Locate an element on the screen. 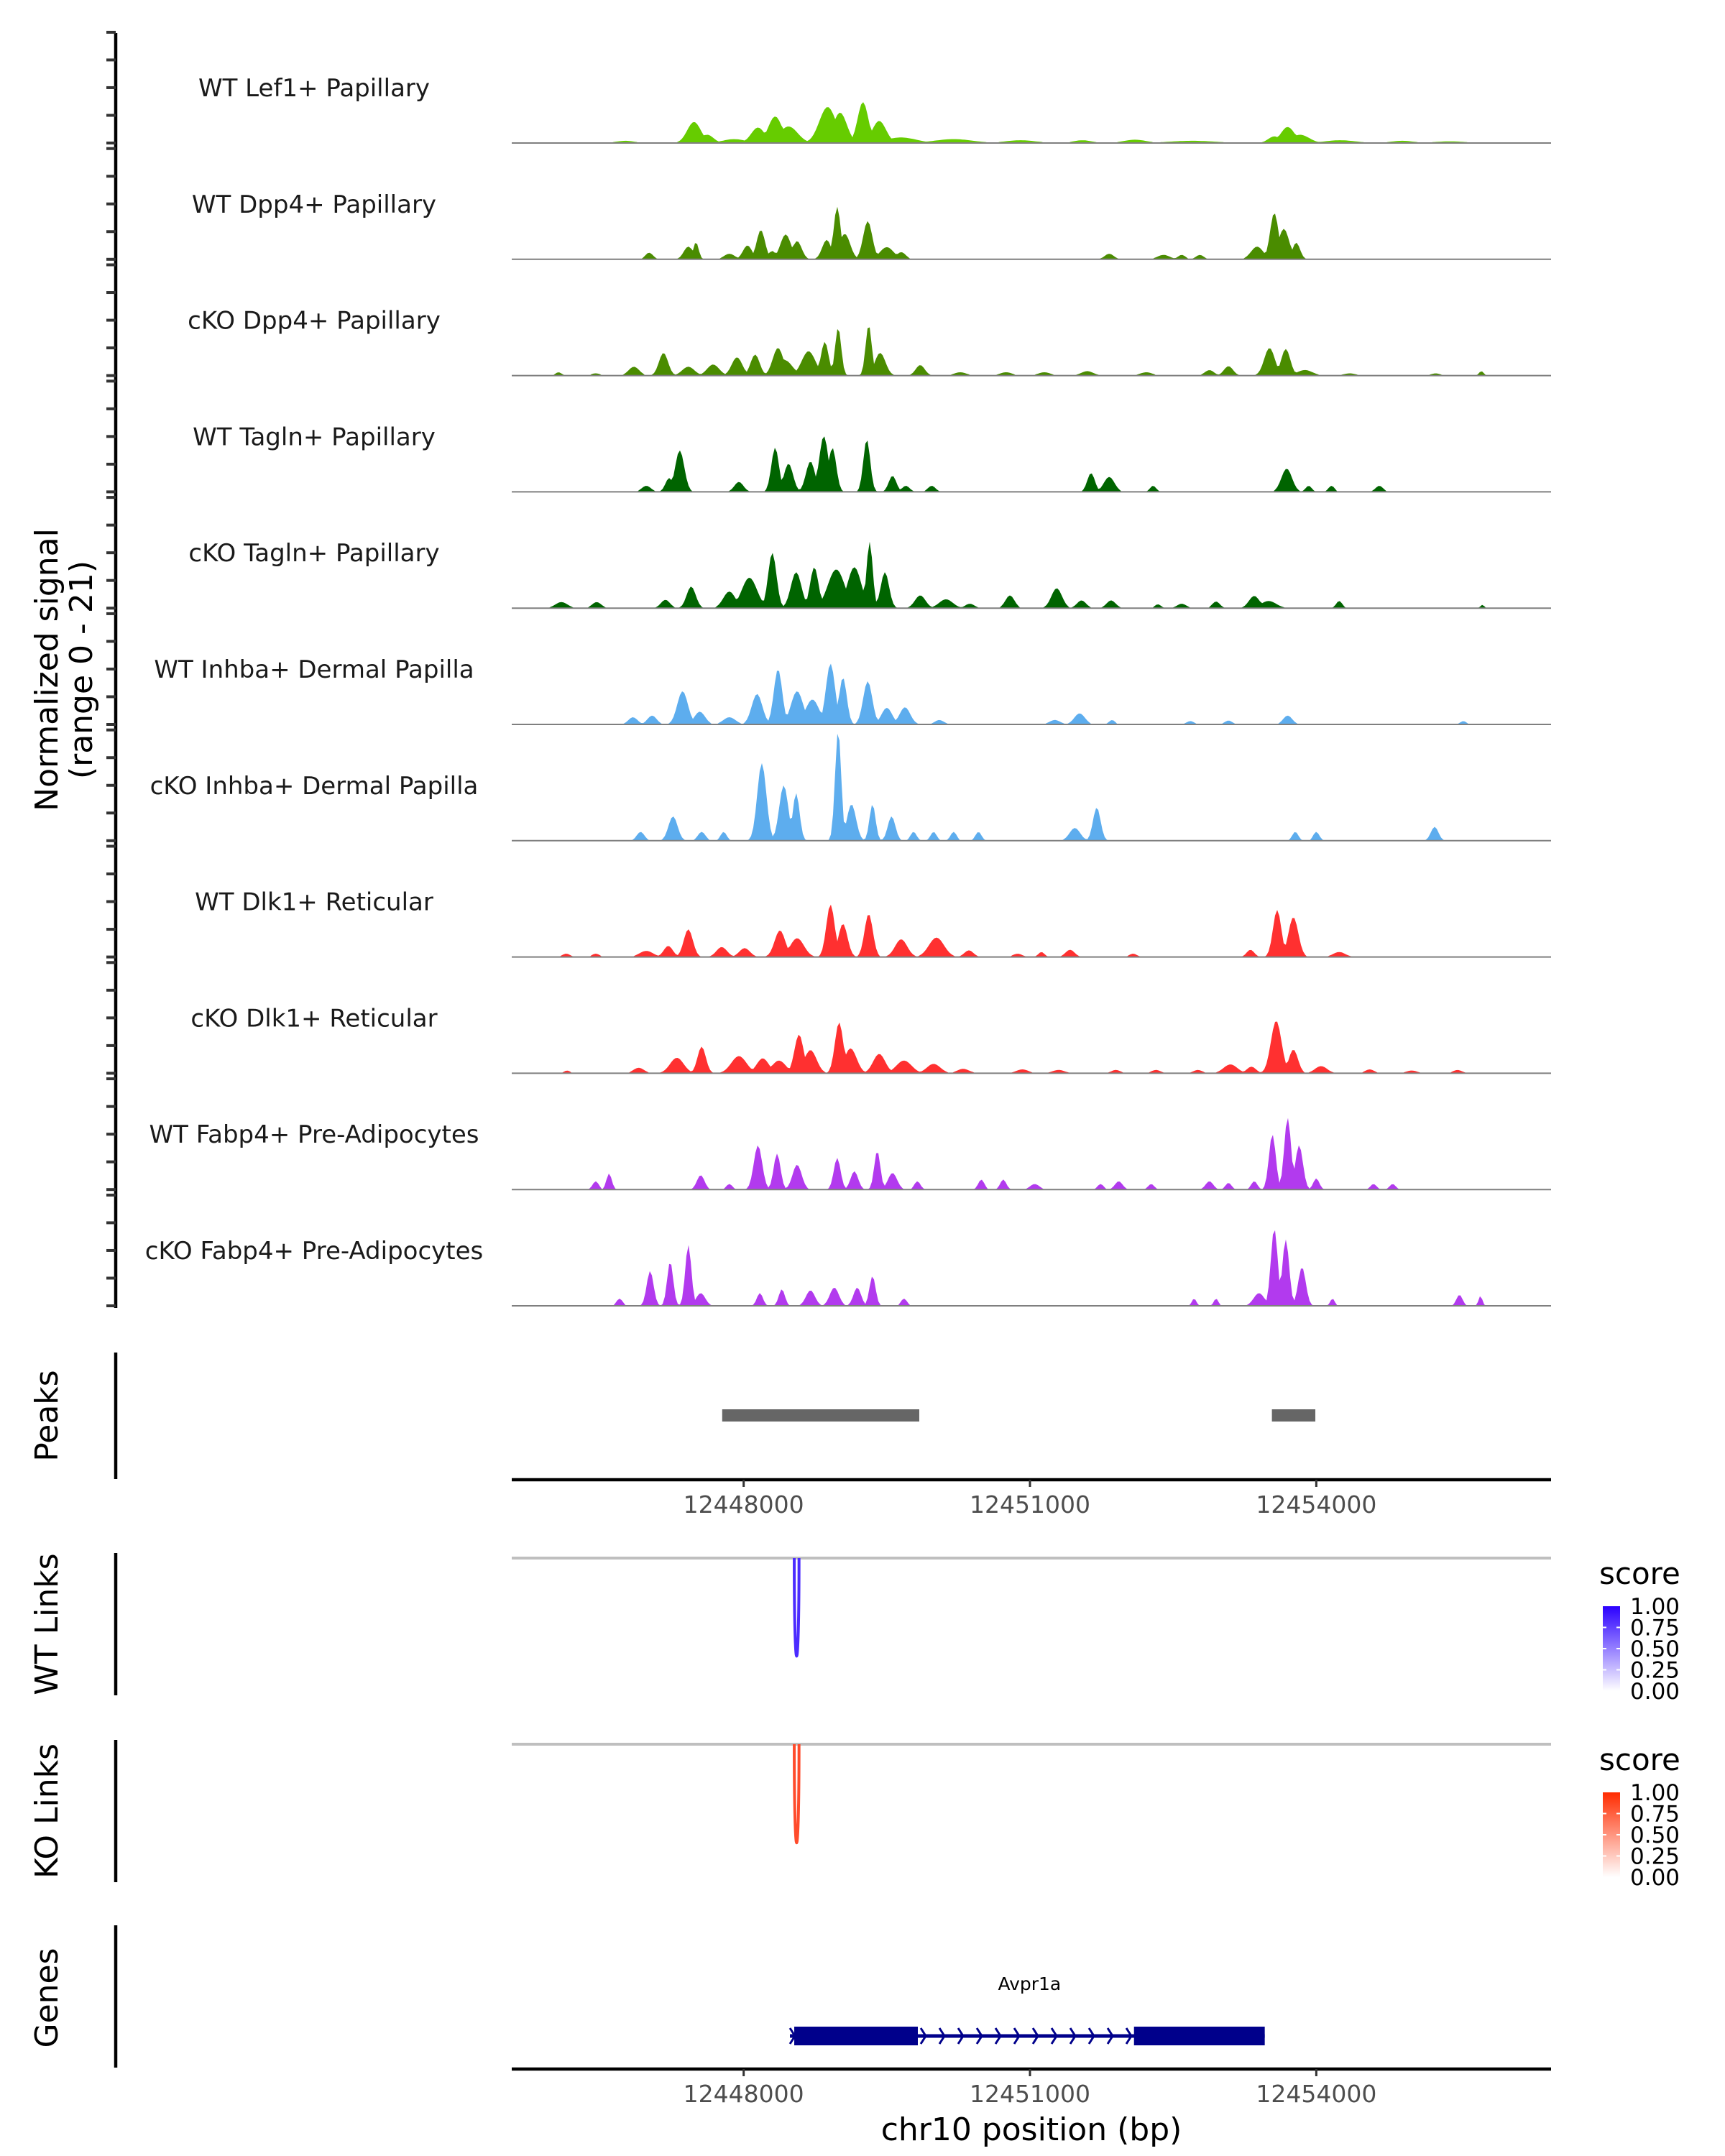 The width and height of the screenshot is (1725, 2156). wt-score-legend: score 1.000.750.500.250.00 is located at coordinates (1639, 1631).